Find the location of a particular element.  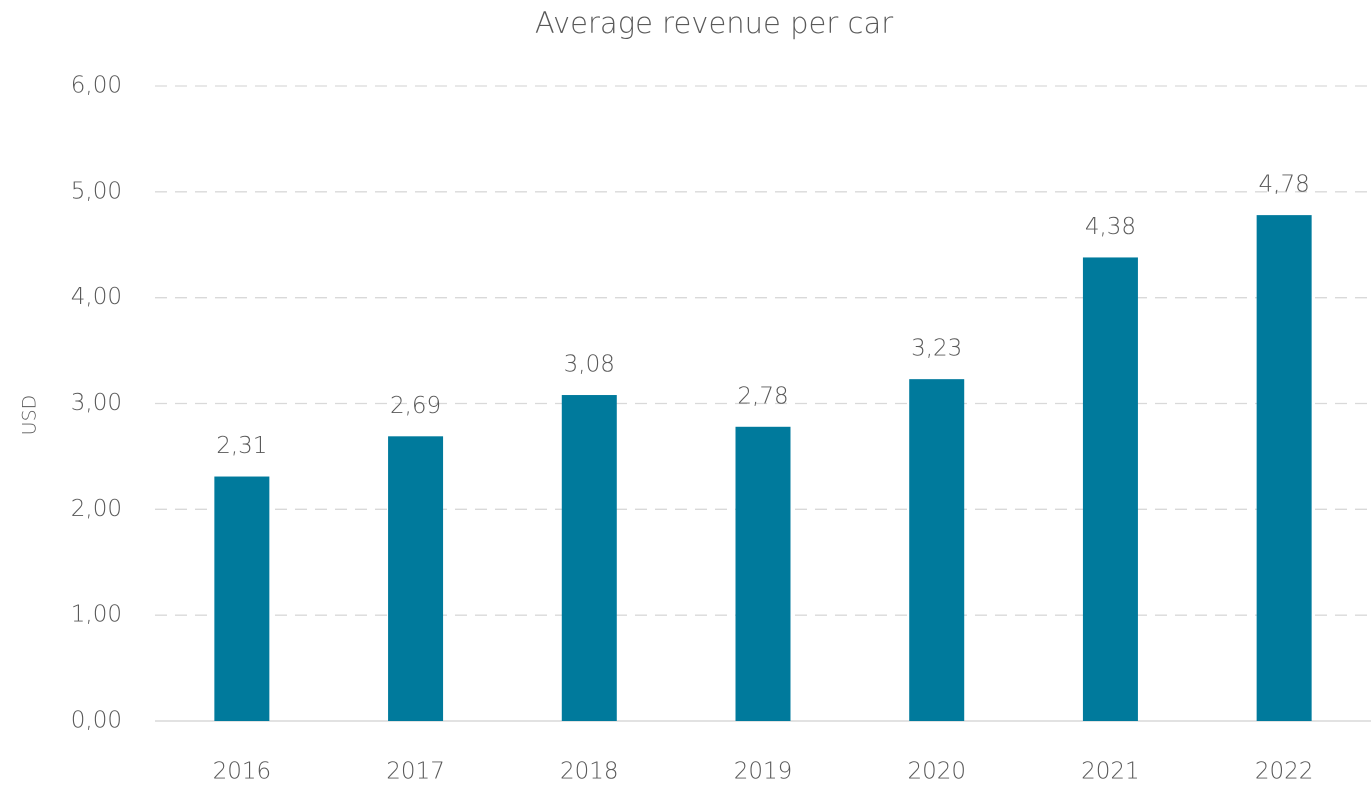

y-tick-label: 5,00 is located at coordinates (96, 191).